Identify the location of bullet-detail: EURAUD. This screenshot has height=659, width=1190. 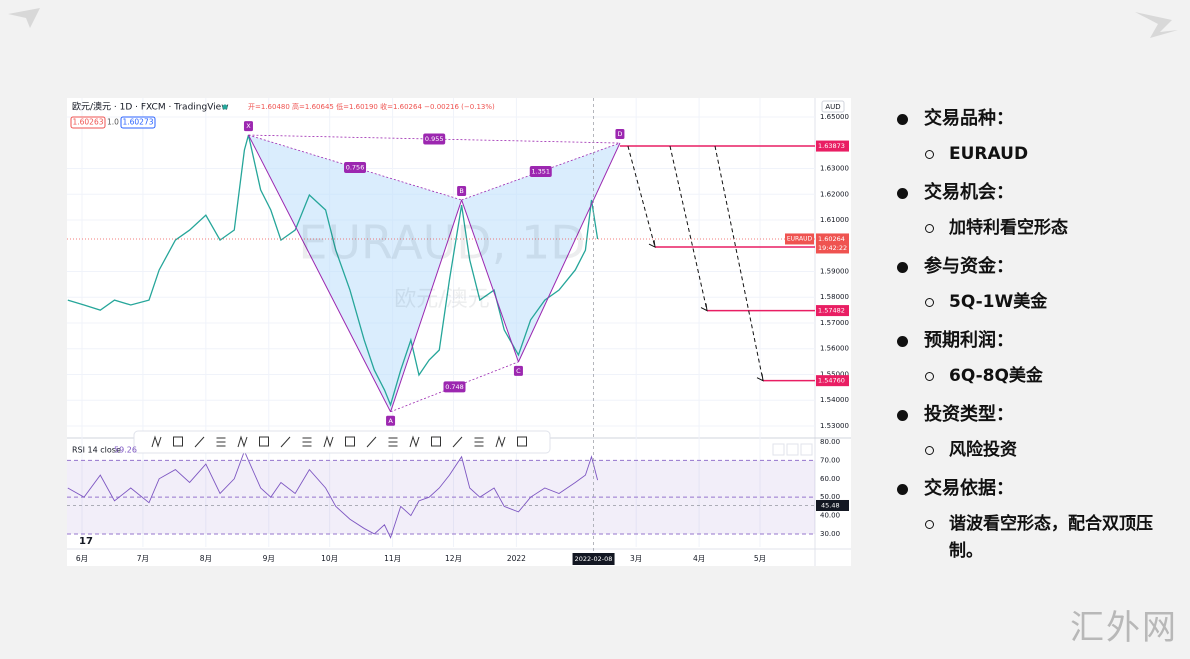
(1029, 159).